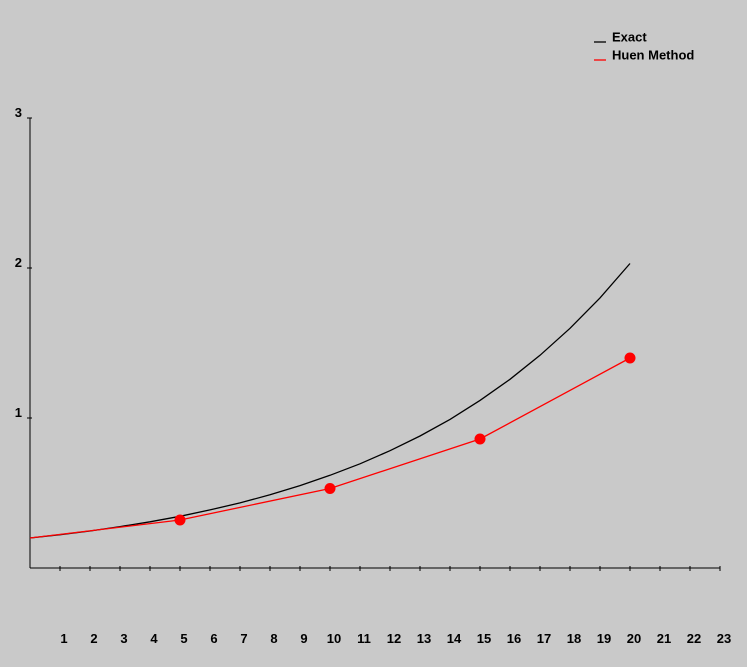 The width and height of the screenshot is (747, 667). What do you see at coordinates (574, 638) in the screenshot?
I see `x-tick-label: 18` at bounding box center [574, 638].